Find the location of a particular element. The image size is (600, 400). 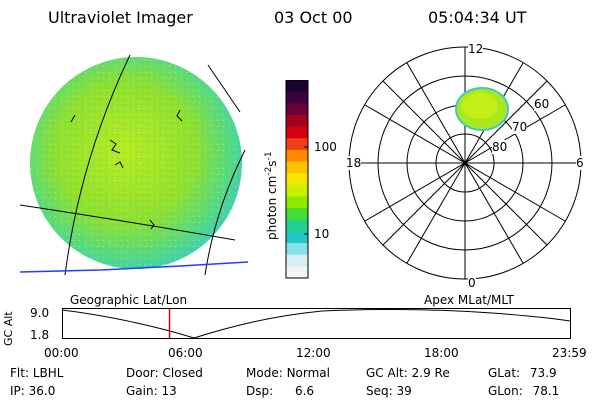

gain-label: Gain: is located at coordinates (142, 391).